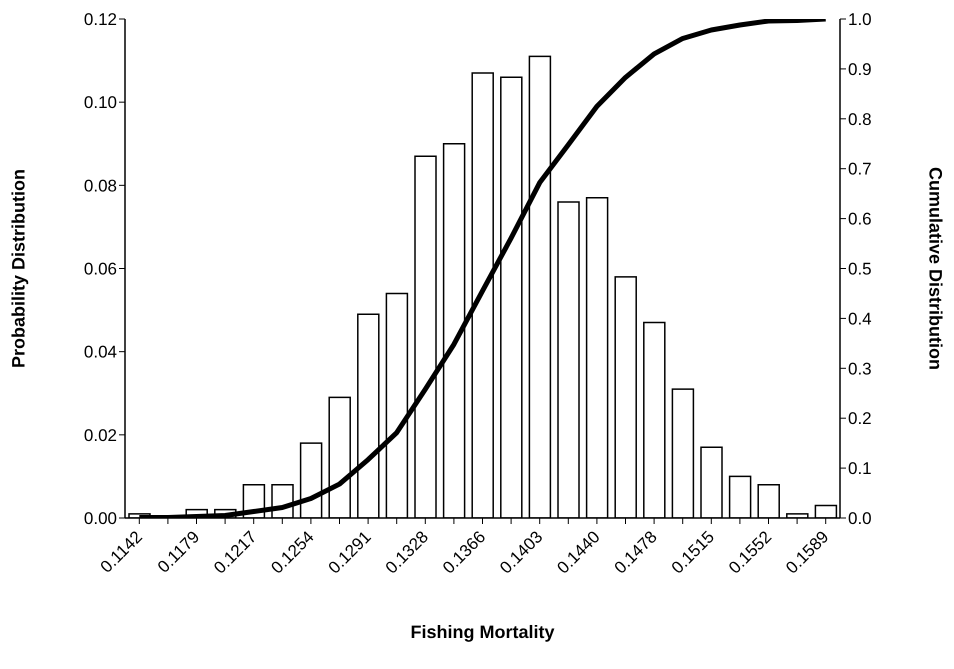 Image resolution: width=954 pixels, height=669 pixels. I want to click on y-tick-label: 0.06, so click(100, 269).